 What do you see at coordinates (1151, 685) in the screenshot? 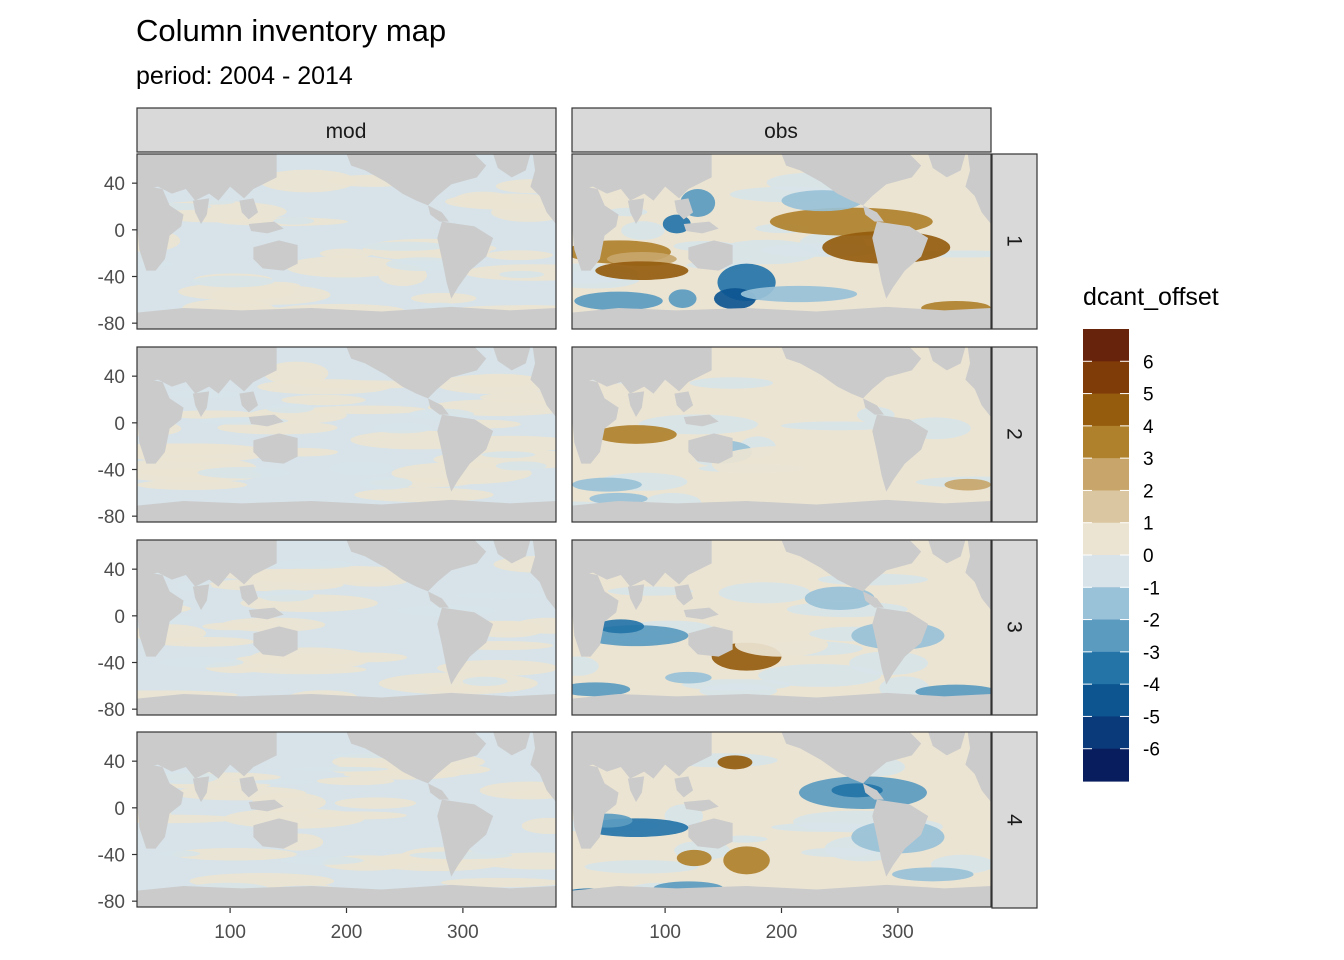
I see `legend-label: -4` at bounding box center [1151, 685].